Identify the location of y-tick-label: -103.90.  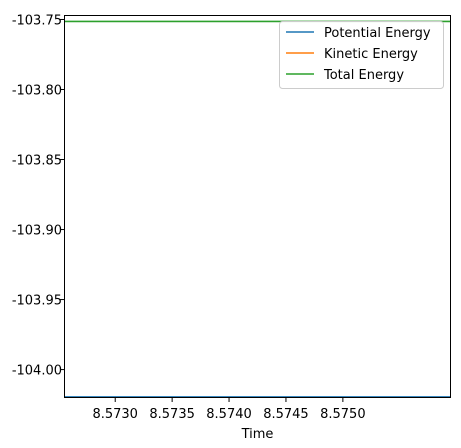
(37, 231).